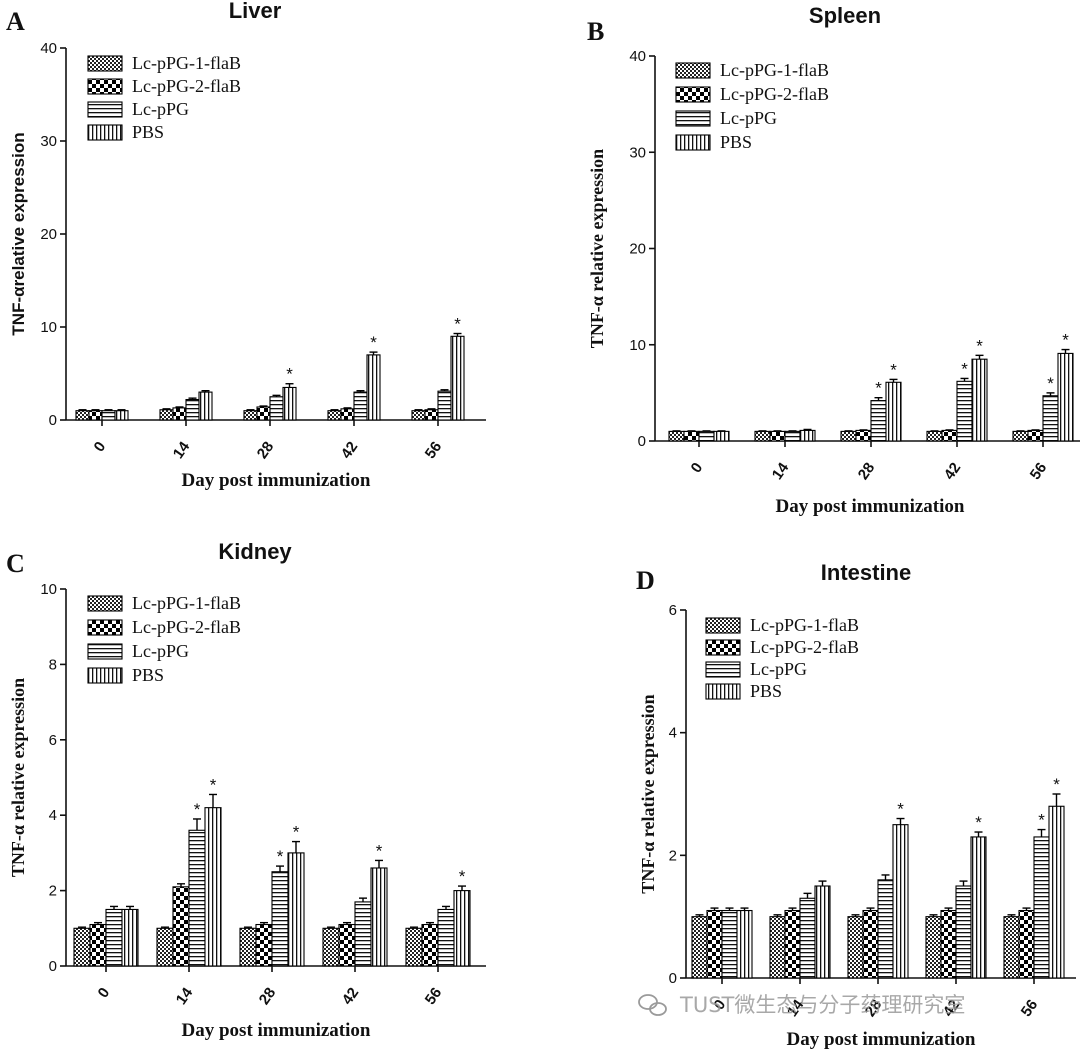 This screenshot has height=1052, width=1080. What do you see at coordinates (185, 996) in the screenshot?
I see `x-tick-label: 14` at bounding box center [185, 996].